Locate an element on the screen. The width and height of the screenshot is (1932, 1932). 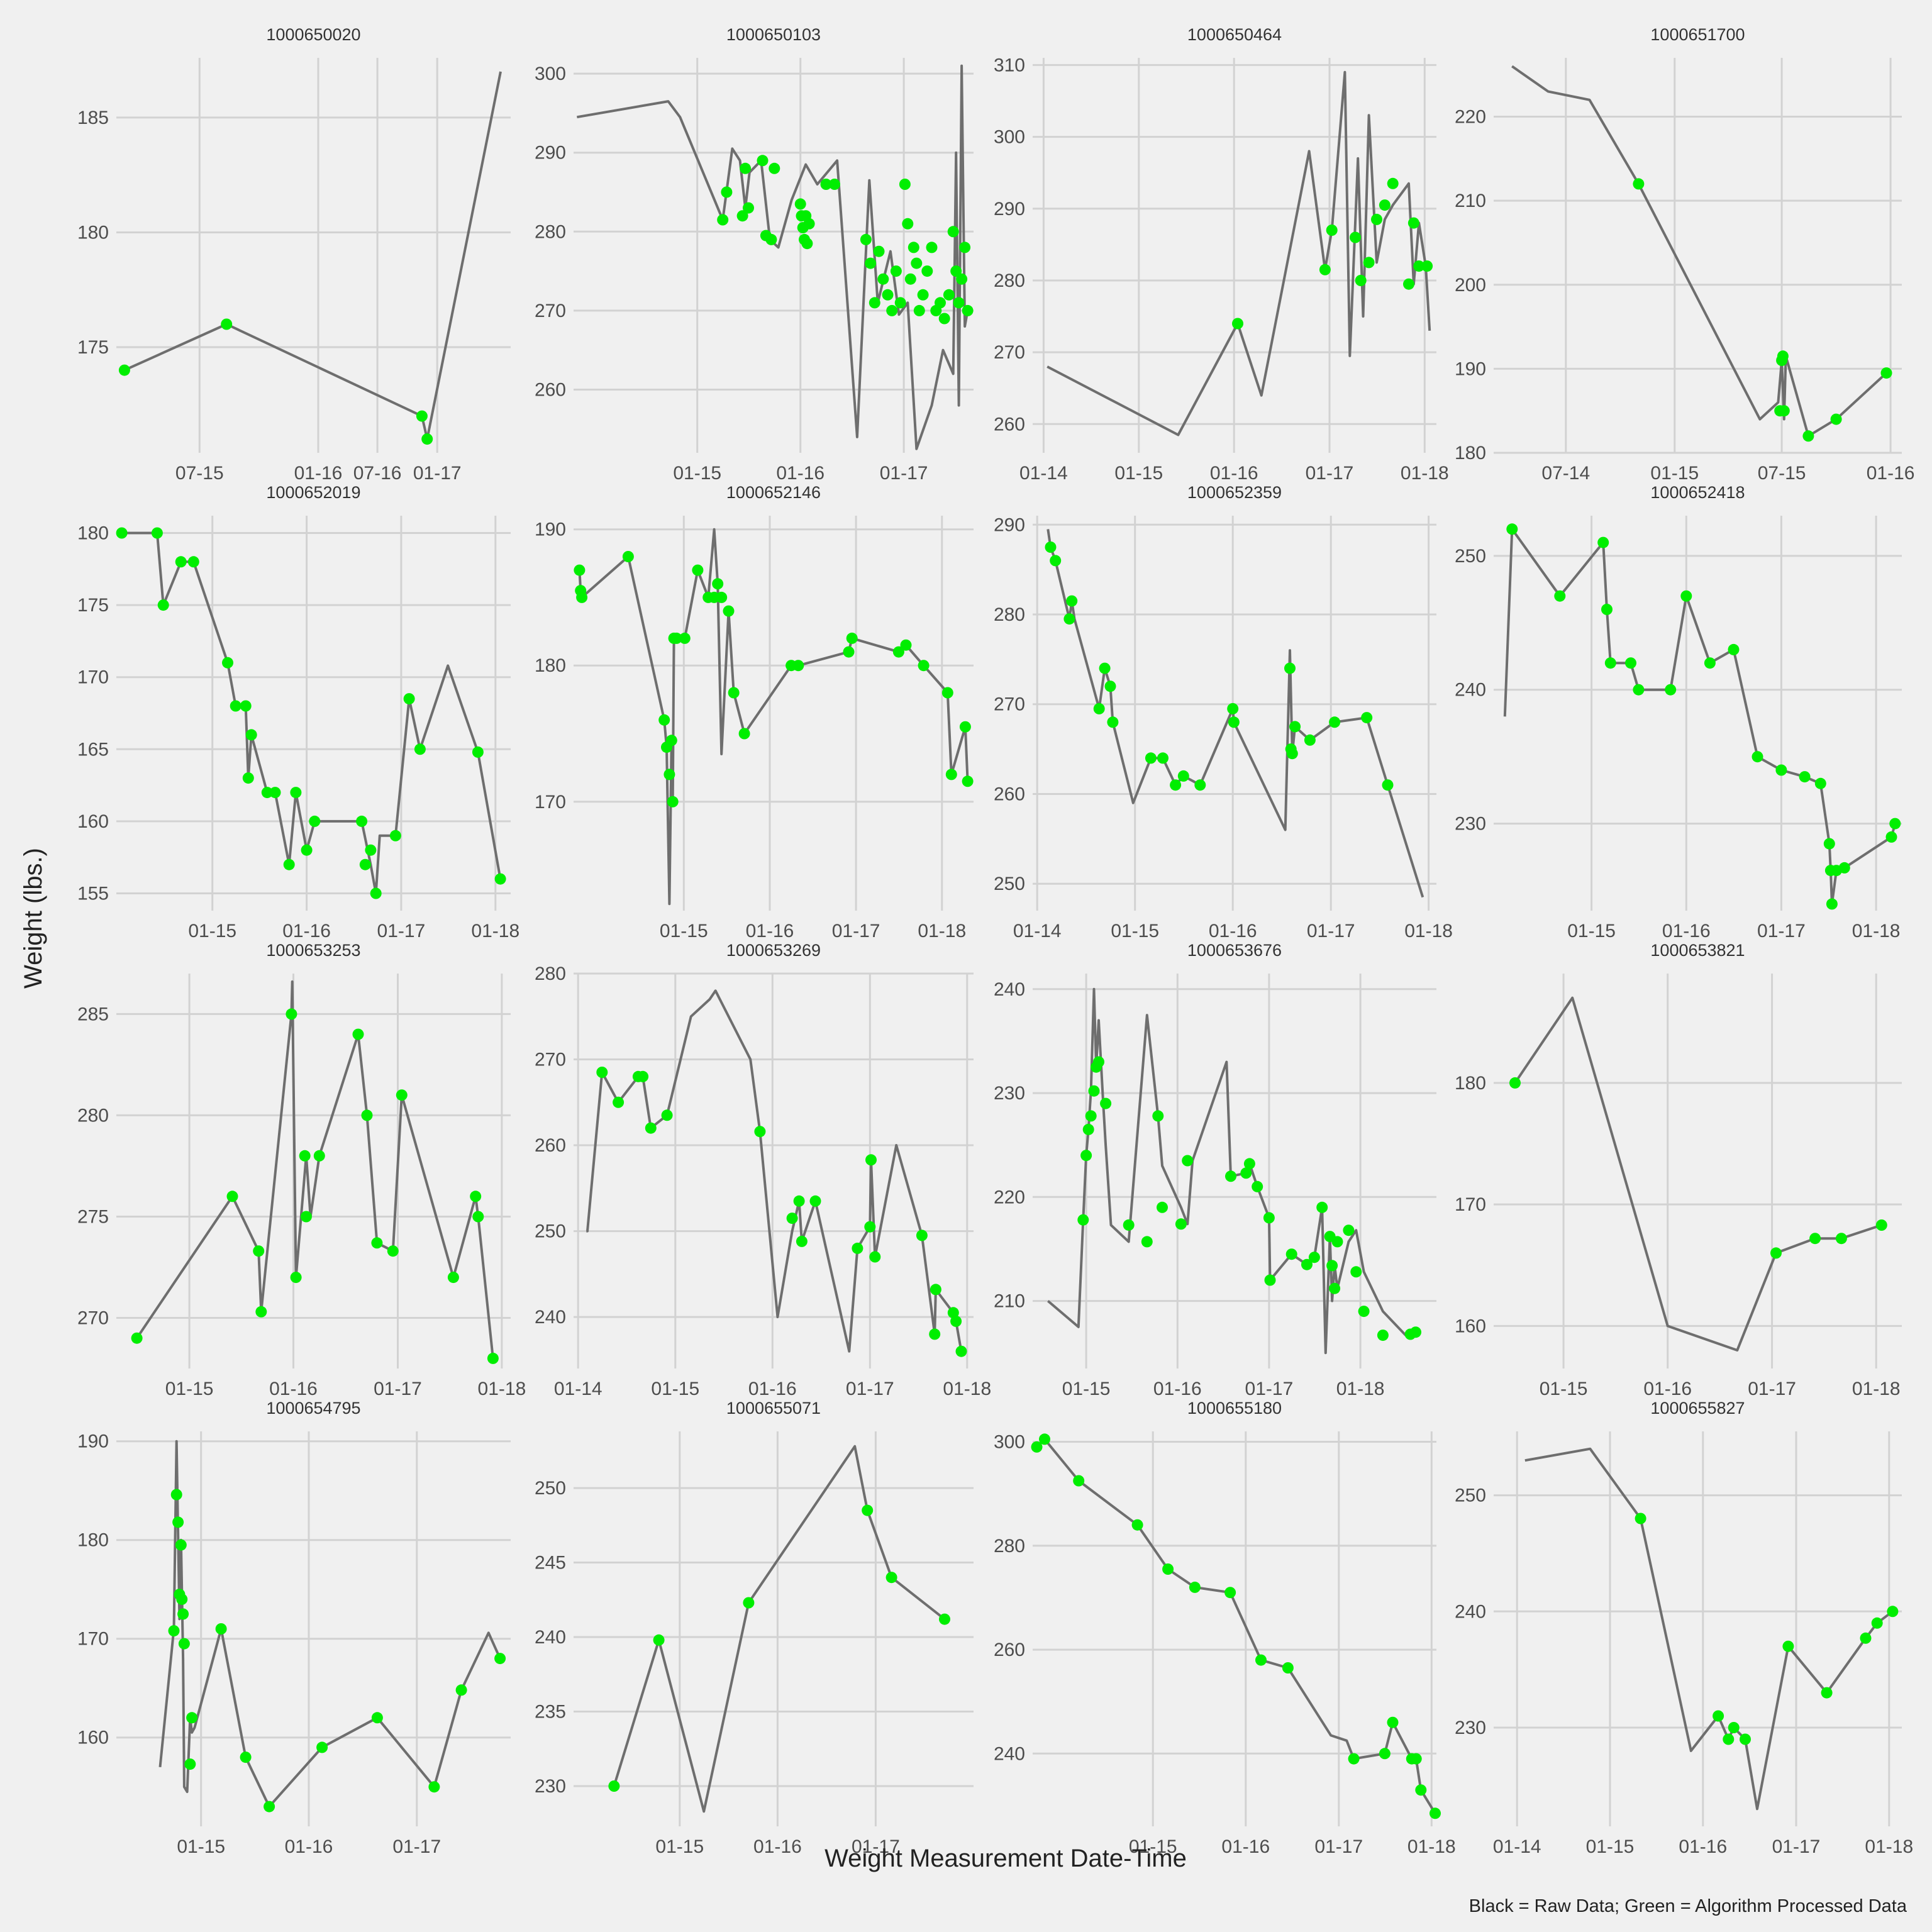
x-tick-label: 07-15 is located at coordinates (199, 473).